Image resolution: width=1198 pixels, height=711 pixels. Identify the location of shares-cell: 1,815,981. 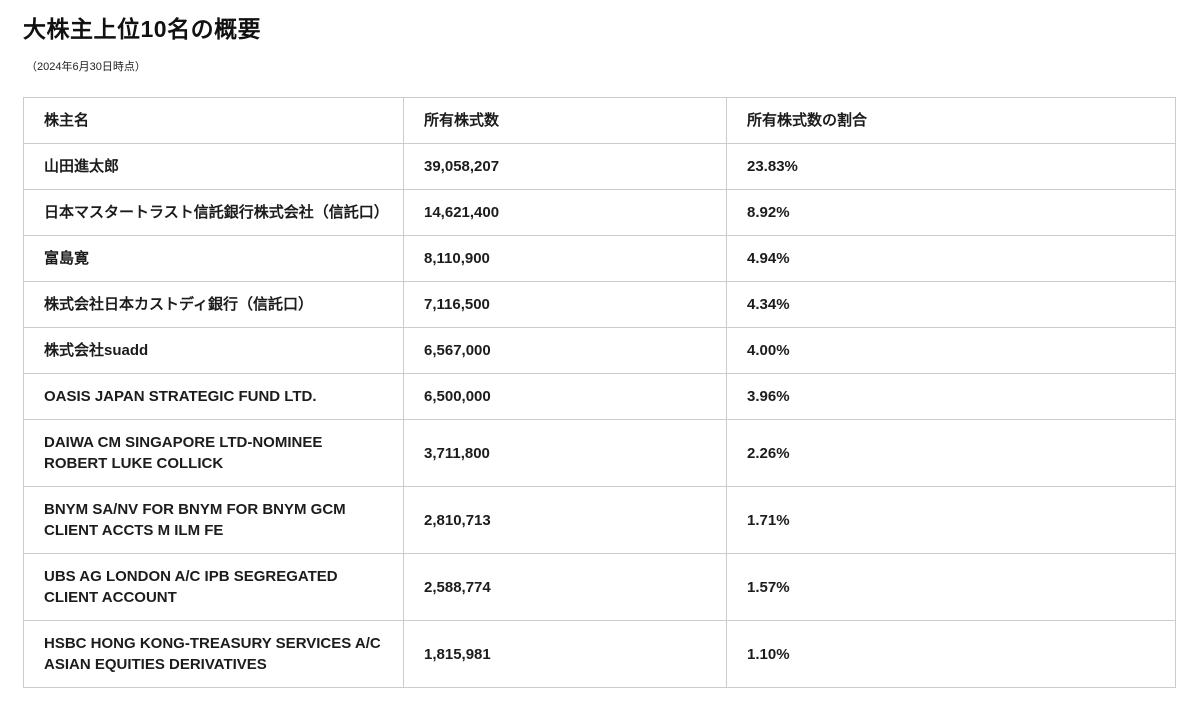
(565, 654).